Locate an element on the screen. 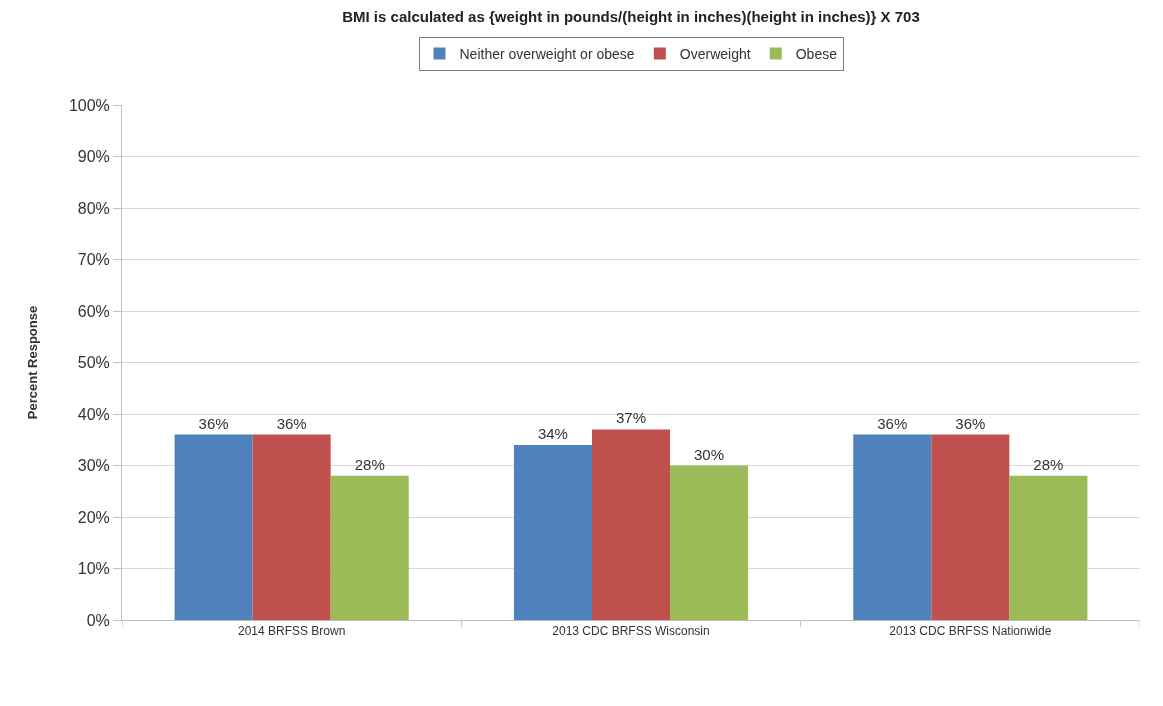 Image resolution: width=1163 pixels, height=706 pixels. data-label: 34% is located at coordinates (552, 433).